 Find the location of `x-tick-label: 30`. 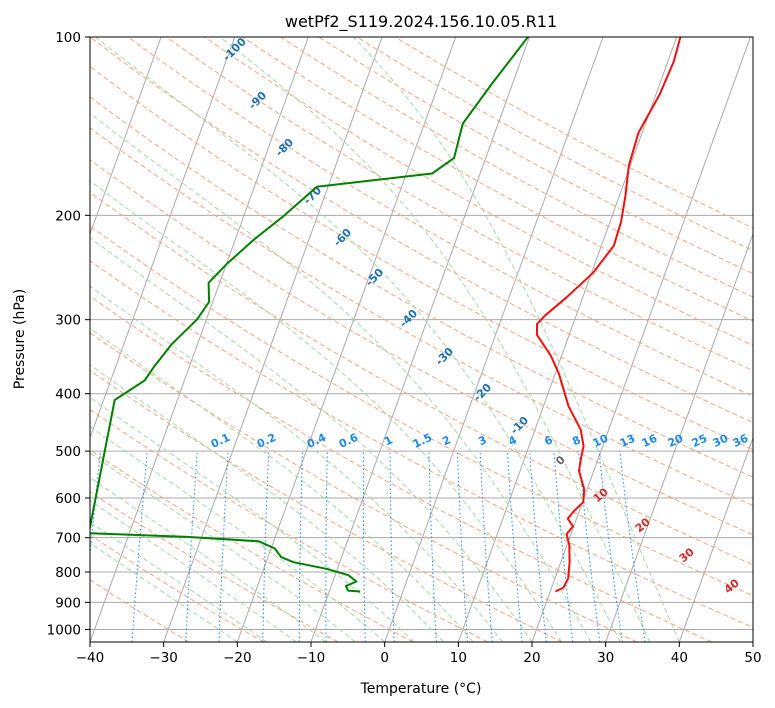

x-tick-label: 30 is located at coordinates (605, 658).